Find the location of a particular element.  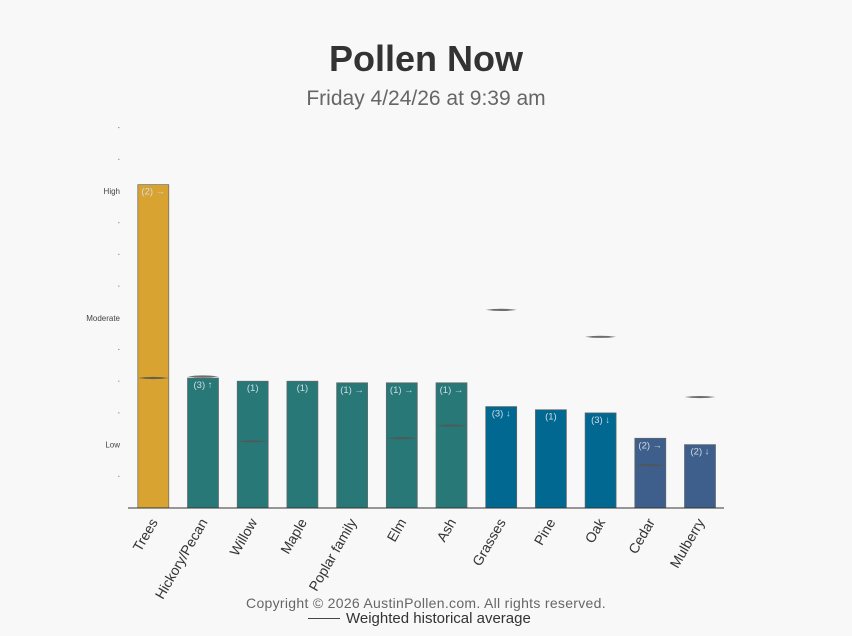

x-tick-label: Poplar family is located at coordinates (332, 555).